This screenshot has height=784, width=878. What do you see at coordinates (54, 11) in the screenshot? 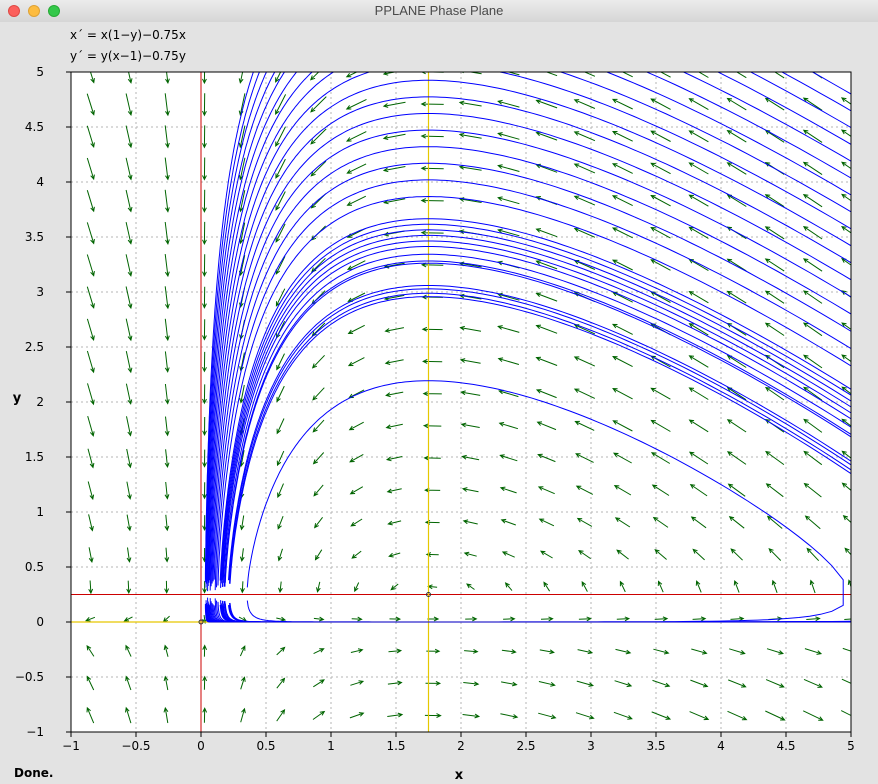
I see `zoom-window-button` at bounding box center [54, 11].